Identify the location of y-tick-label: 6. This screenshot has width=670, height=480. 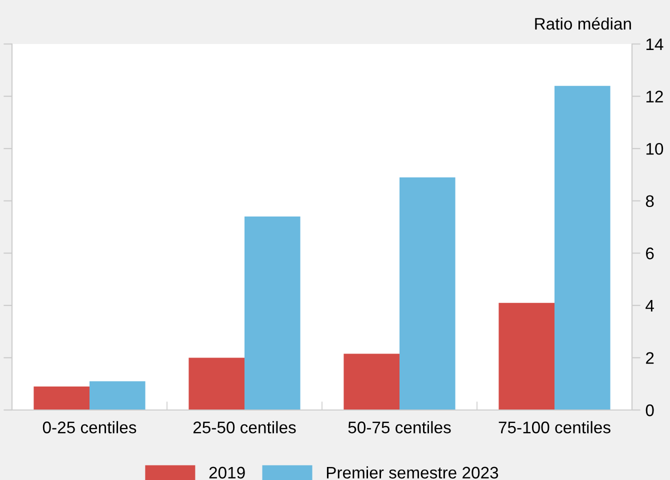
(650, 254).